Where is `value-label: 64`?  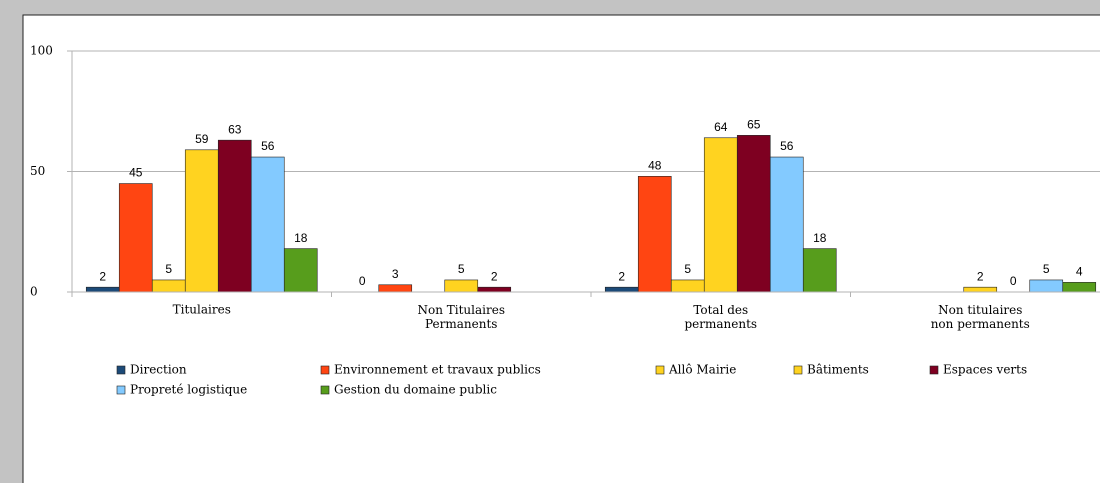
value-label: 64 is located at coordinates (721, 127).